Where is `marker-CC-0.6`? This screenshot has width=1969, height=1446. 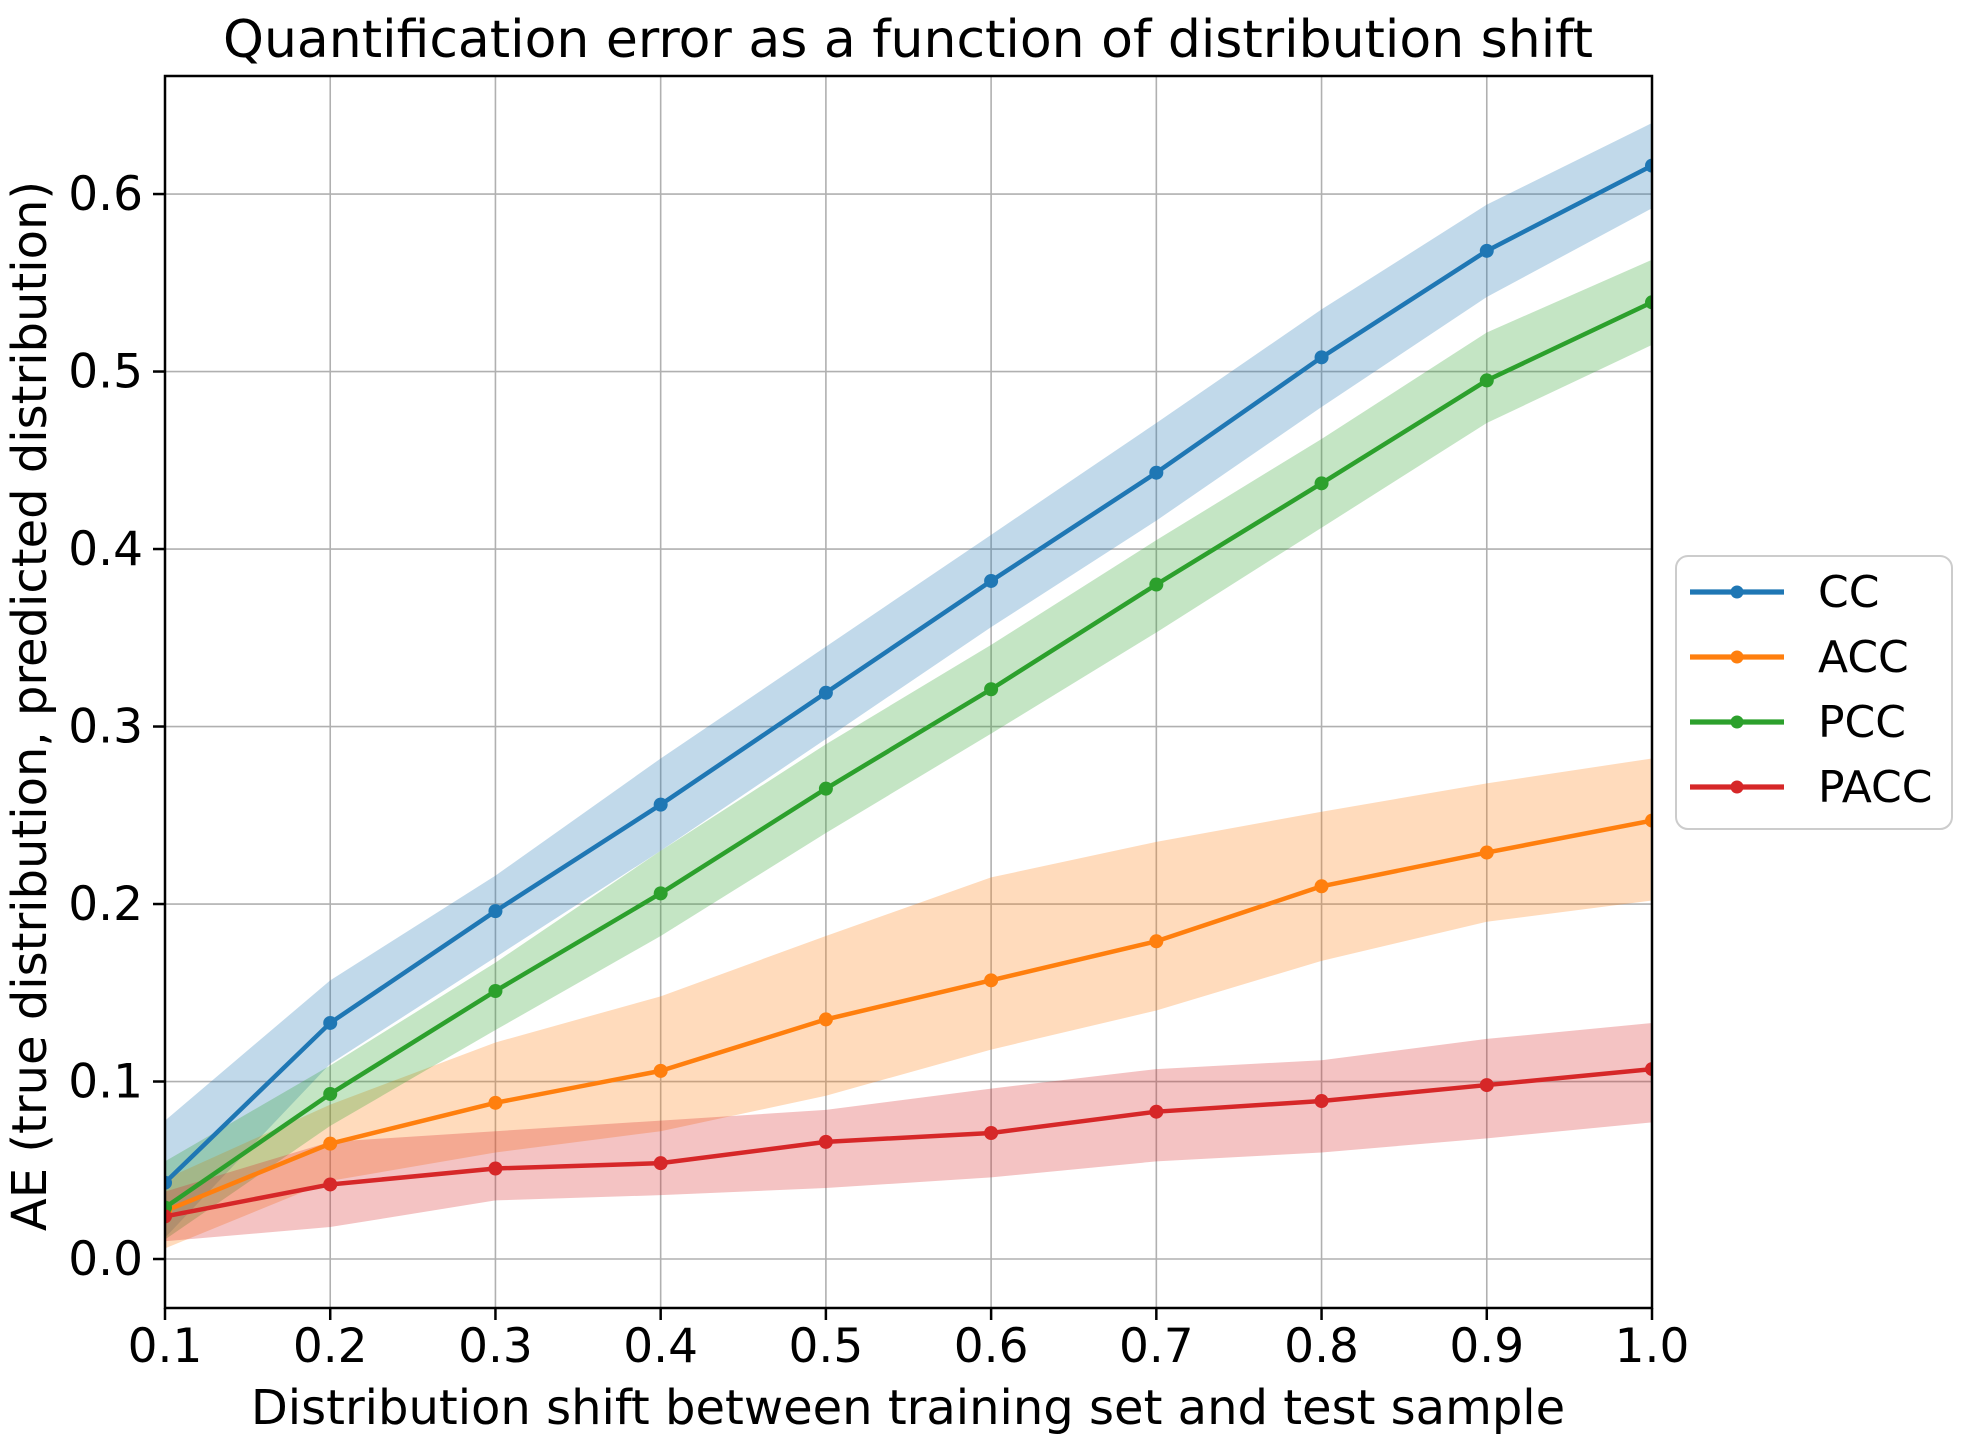 marker-CC-0.6 is located at coordinates (991, 580).